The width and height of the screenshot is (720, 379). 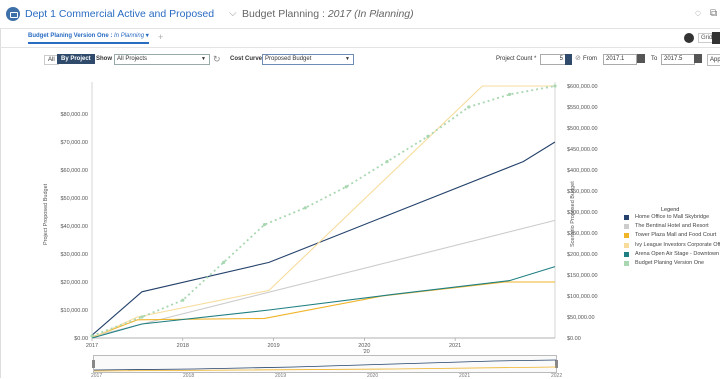 I want to click on by-project-button: By Project, so click(x=76, y=59).